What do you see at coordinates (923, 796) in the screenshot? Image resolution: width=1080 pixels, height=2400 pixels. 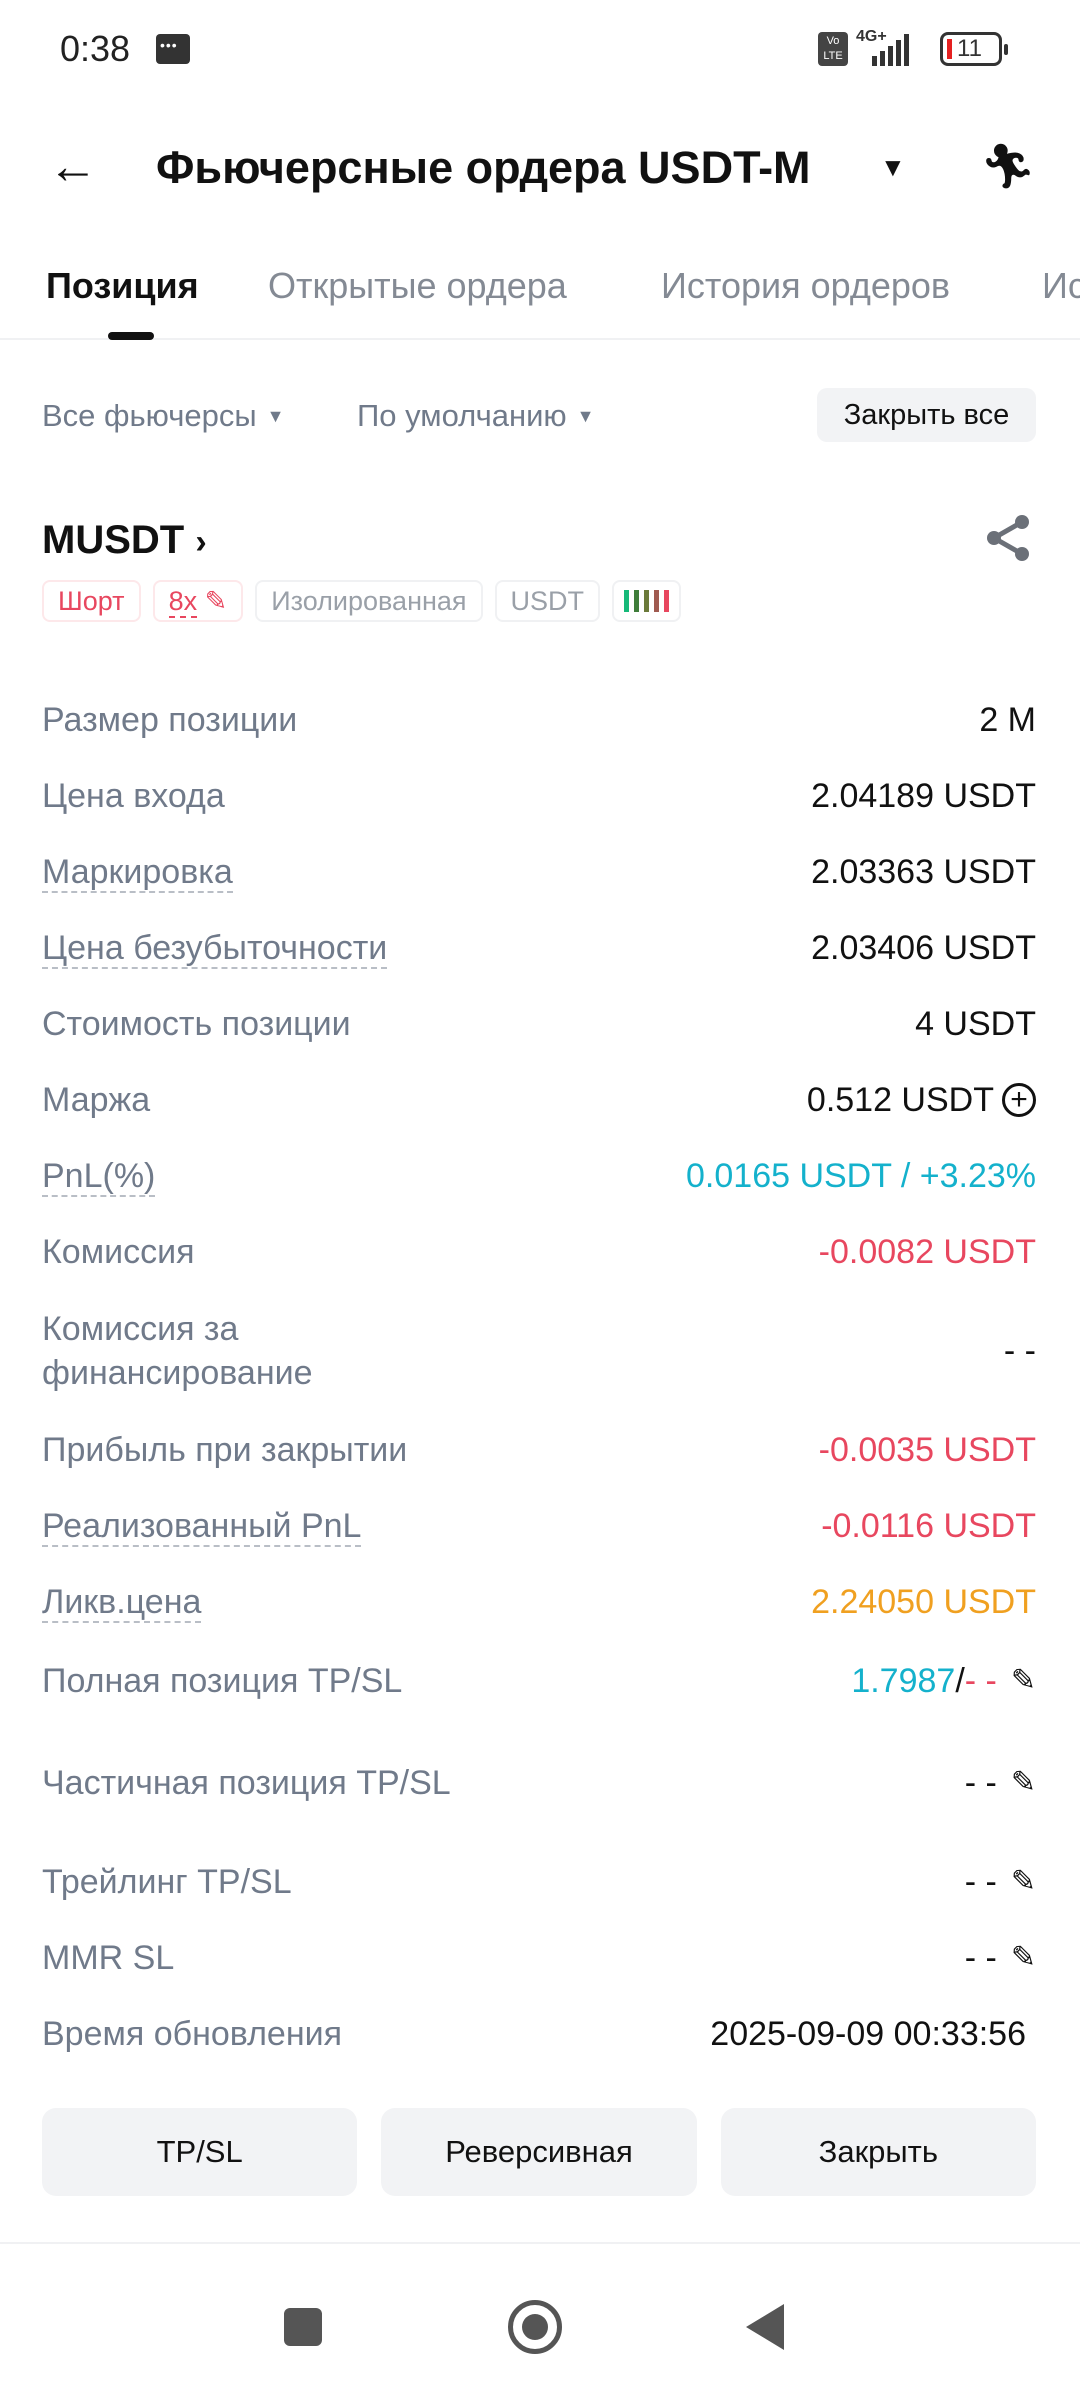 I see `value: 2.04189 USDT` at bounding box center [923, 796].